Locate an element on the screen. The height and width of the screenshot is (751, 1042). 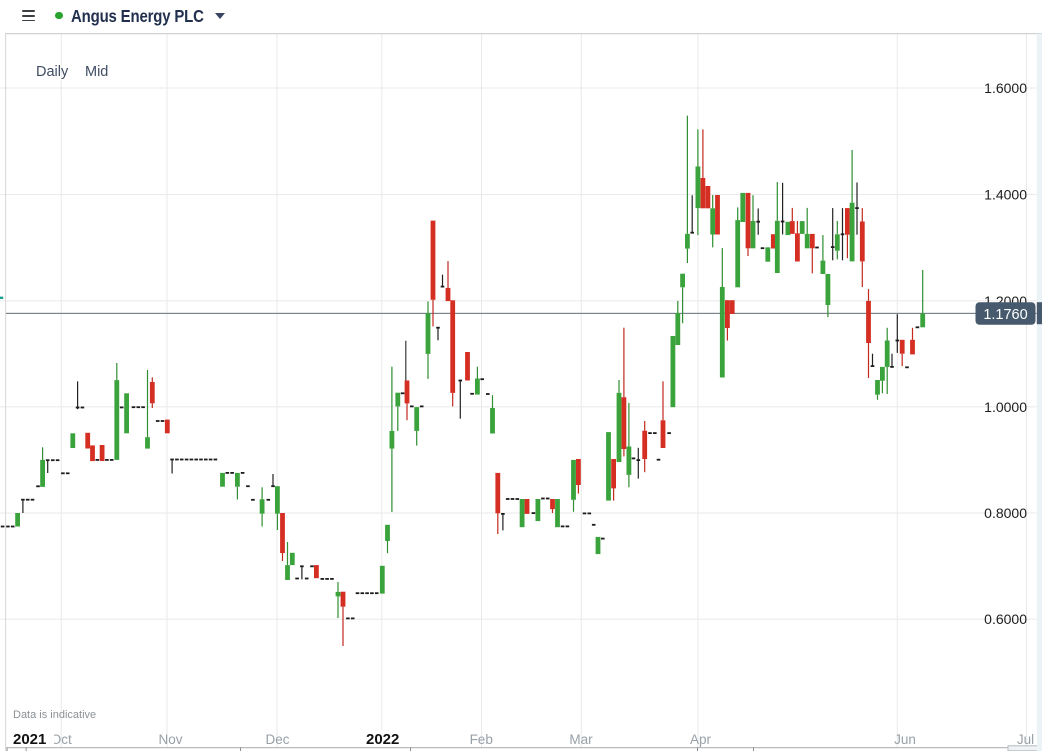
svg-text: Feb is located at coordinates (481, 739).